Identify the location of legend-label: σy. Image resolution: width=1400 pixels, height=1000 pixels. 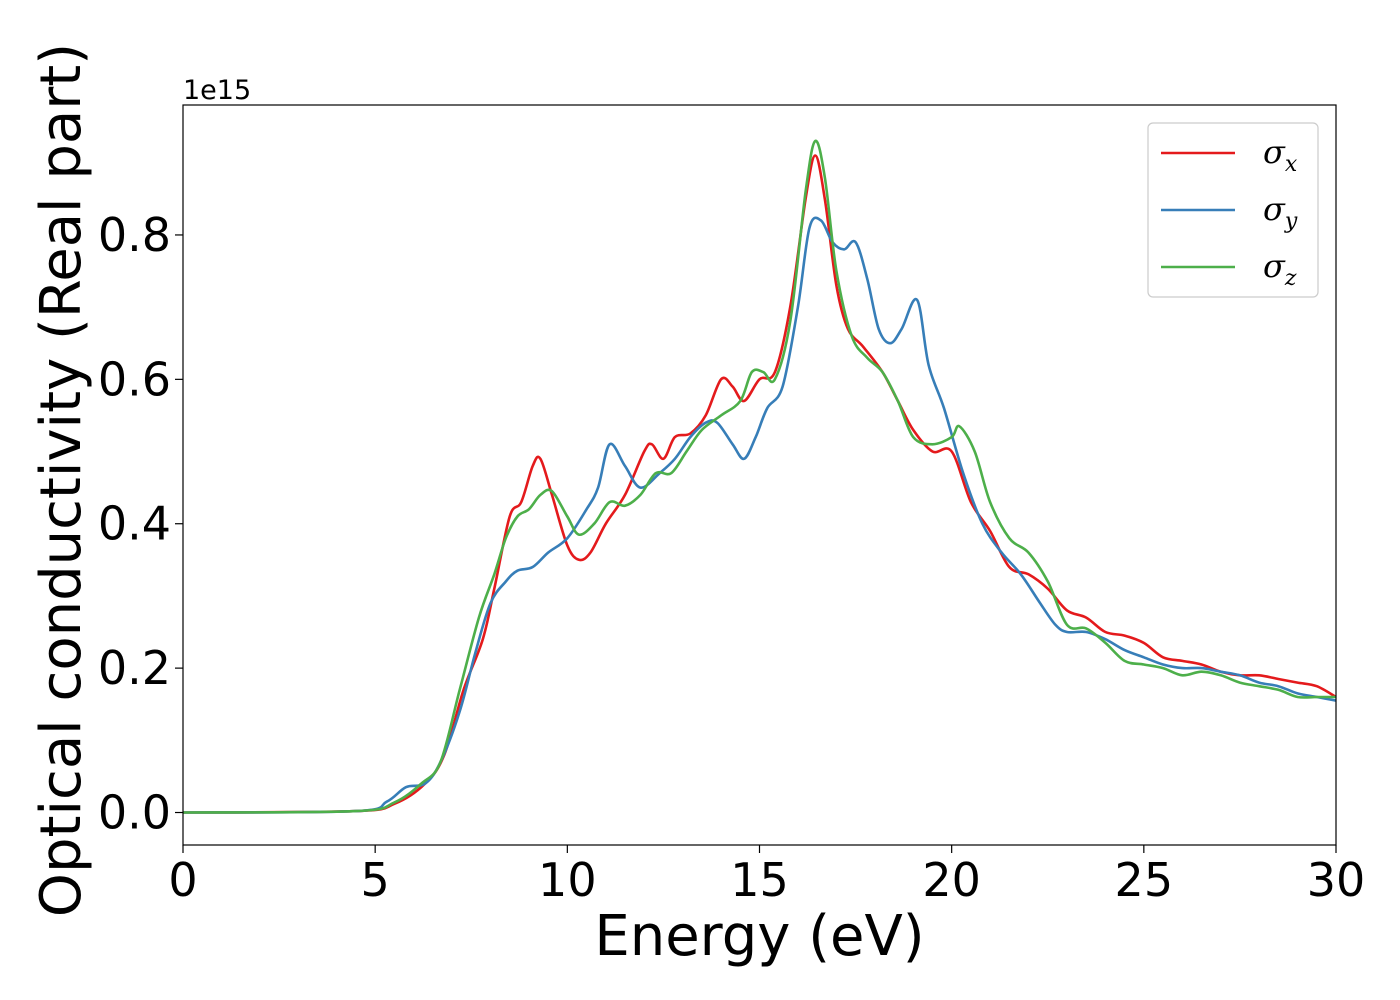
(1280, 212).